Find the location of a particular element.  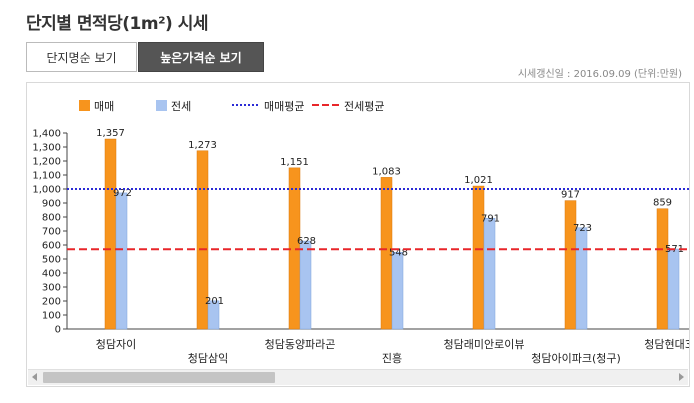

y-tick-label: 1,000 is located at coordinates (46, 190).